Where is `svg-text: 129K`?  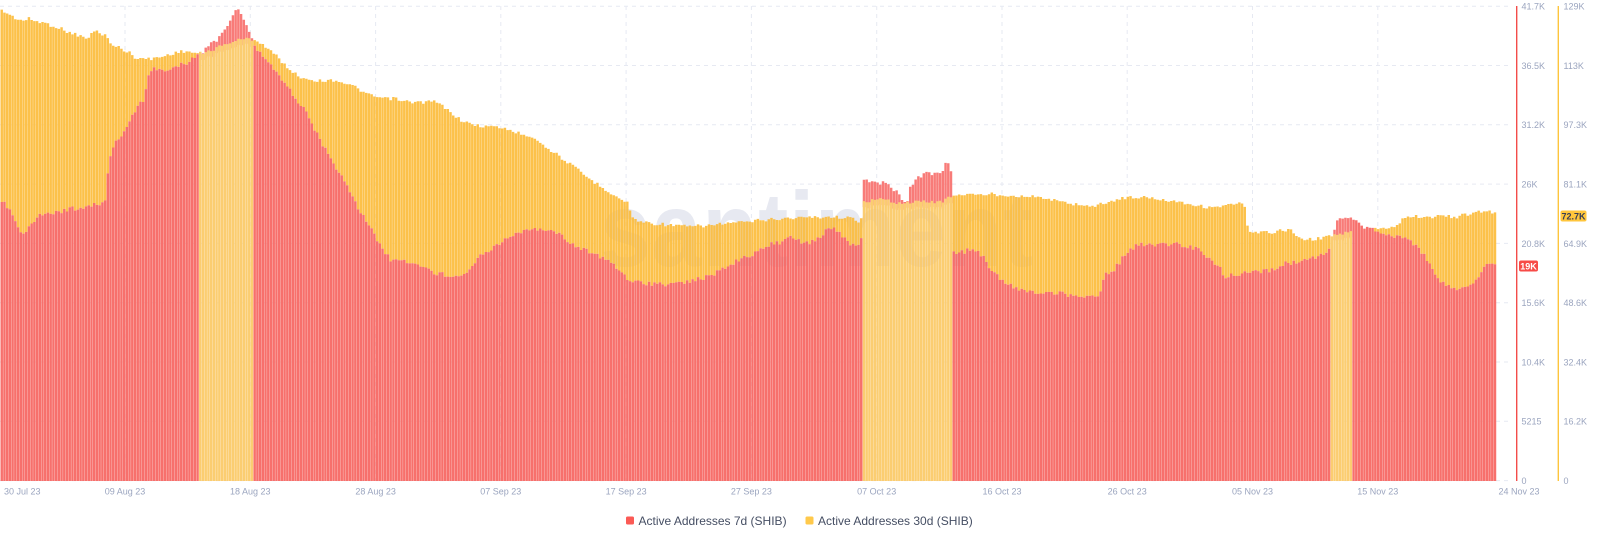 svg-text: 129K is located at coordinates (1574, 7).